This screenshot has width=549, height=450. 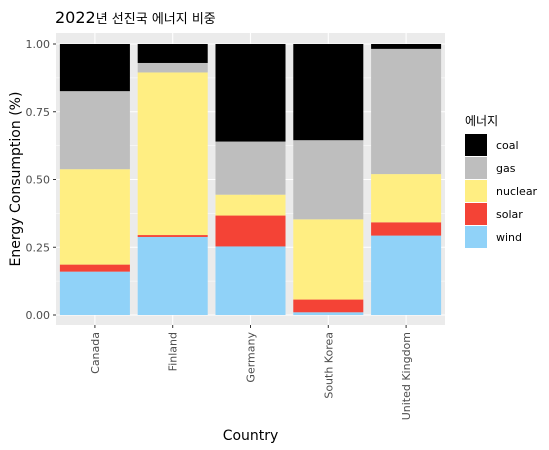 What do you see at coordinates (75, 17) in the screenshot?
I see `chart-title-year: 2022` at bounding box center [75, 17].